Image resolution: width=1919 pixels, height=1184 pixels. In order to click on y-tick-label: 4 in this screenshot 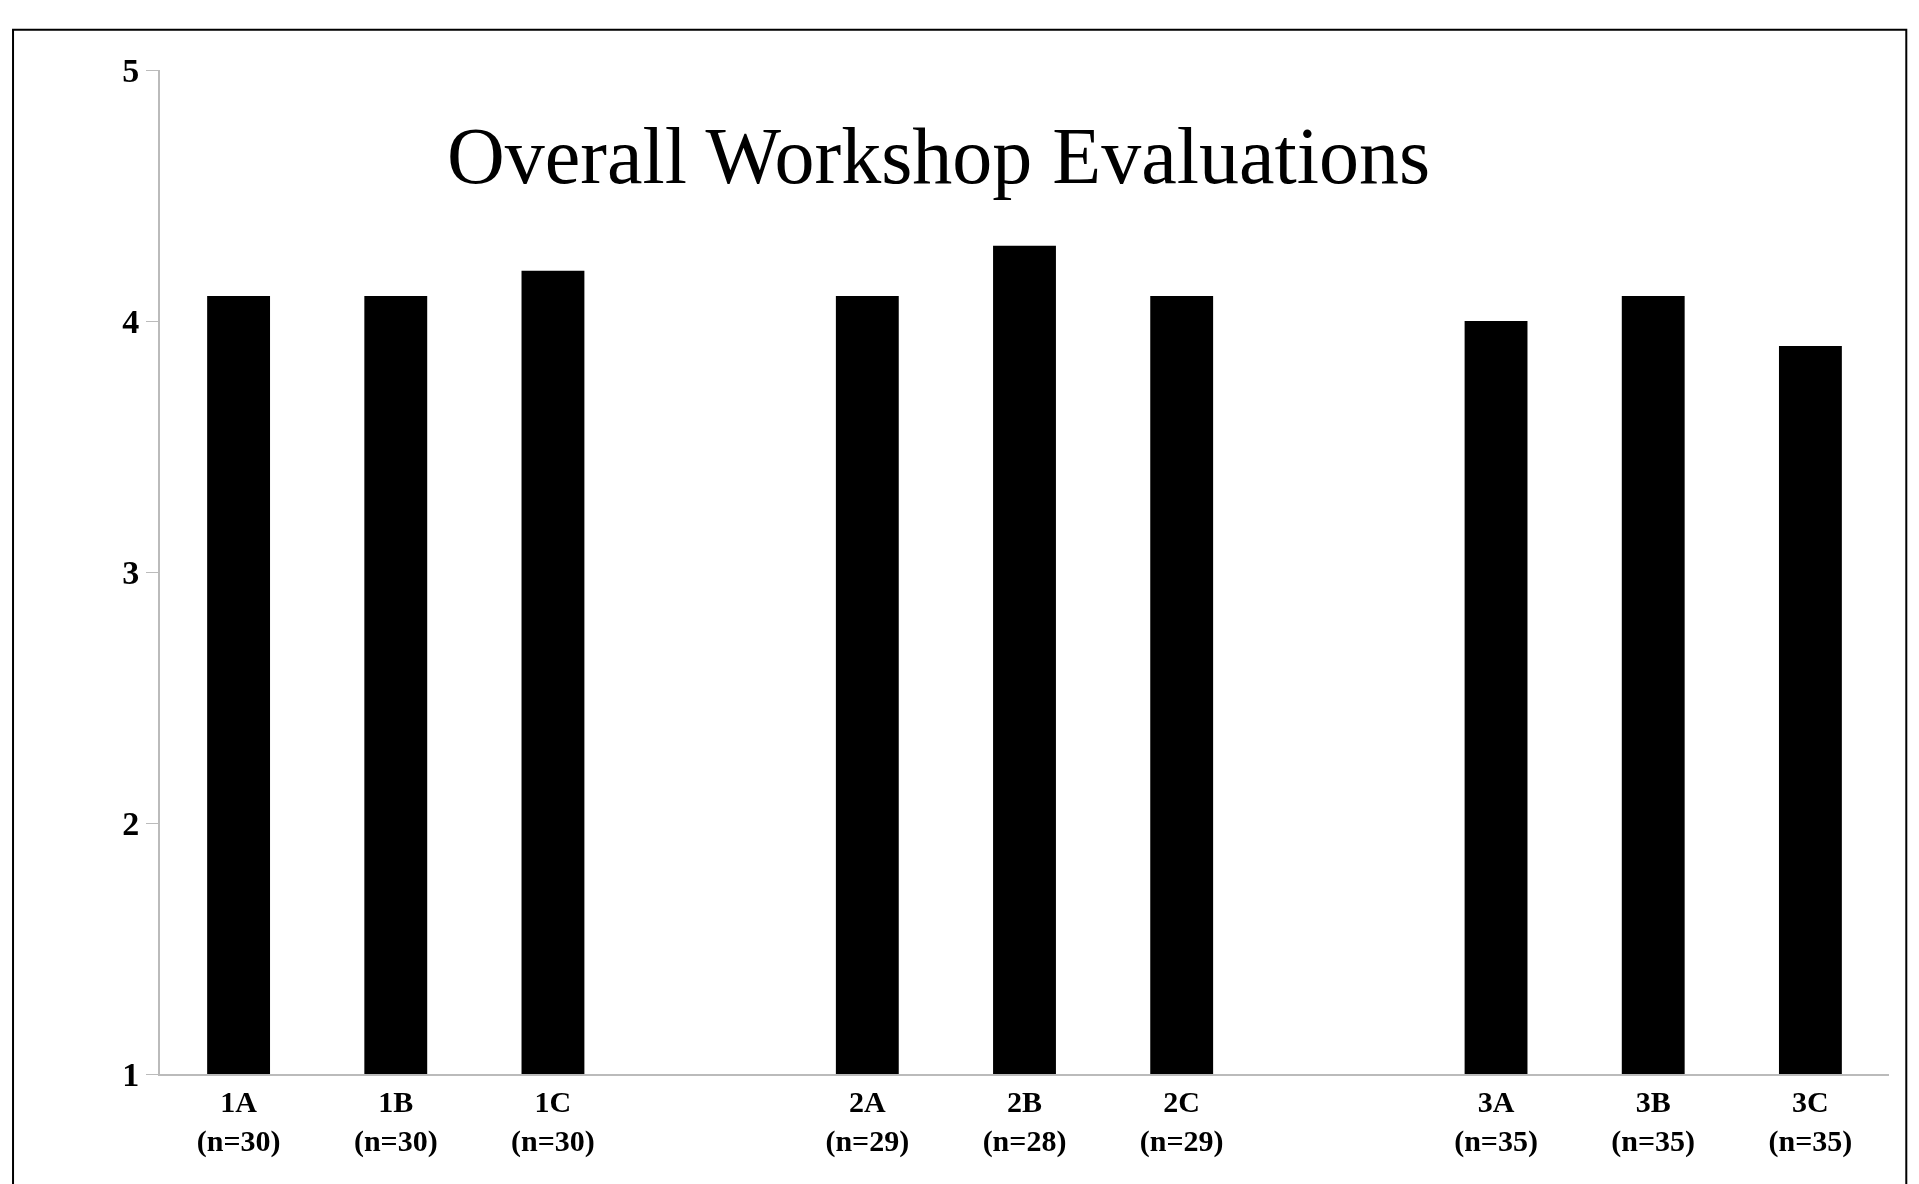, I will do `click(131, 321)`.